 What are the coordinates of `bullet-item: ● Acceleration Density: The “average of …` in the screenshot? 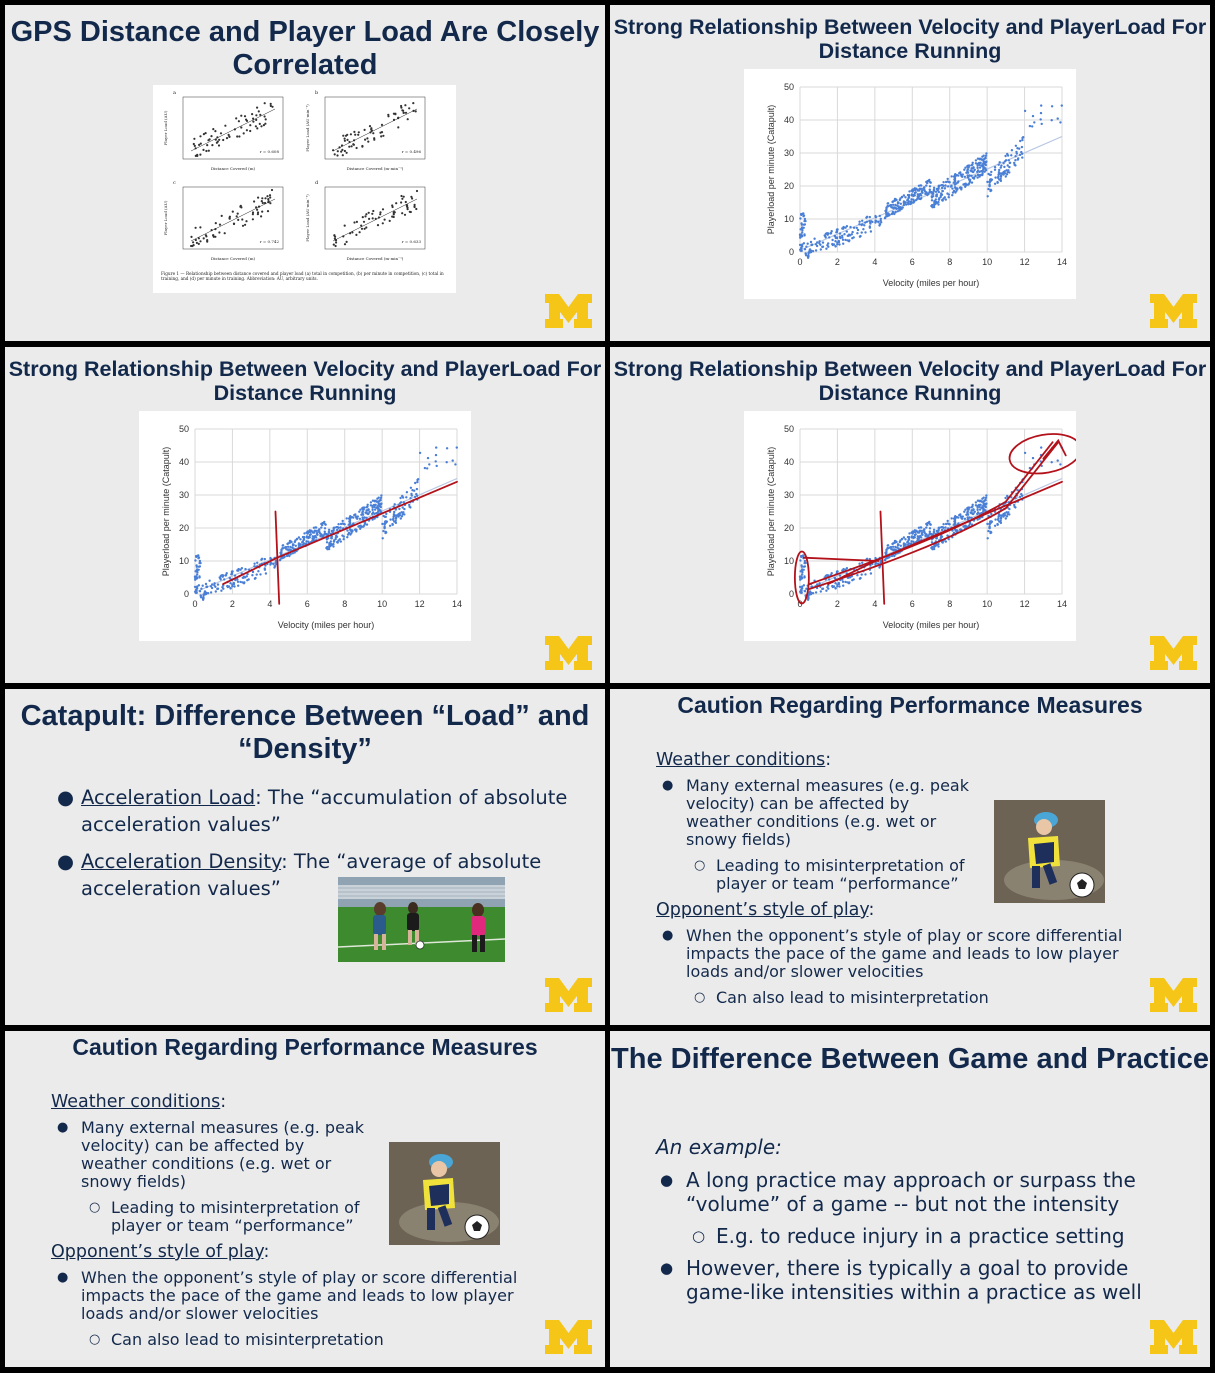 It's located at (319, 875).